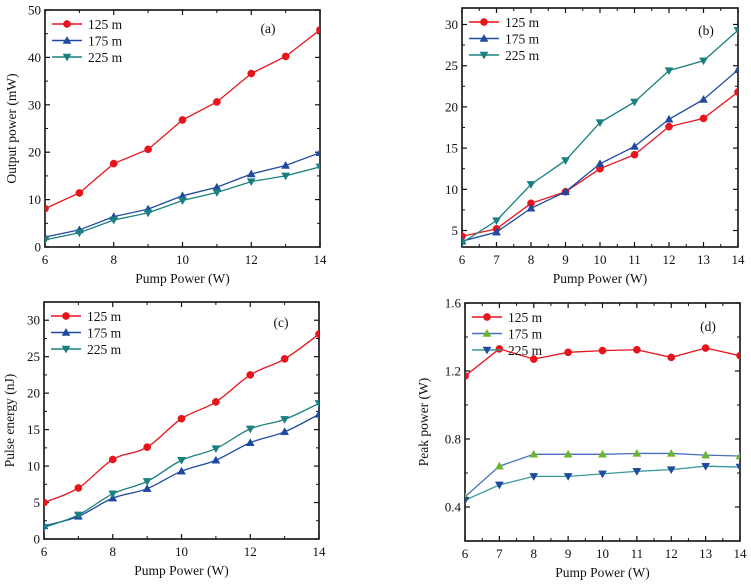  What do you see at coordinates (34, 57) in the screenshot?
I see `y-tick-label: 40` at bounding box center [34, 57].